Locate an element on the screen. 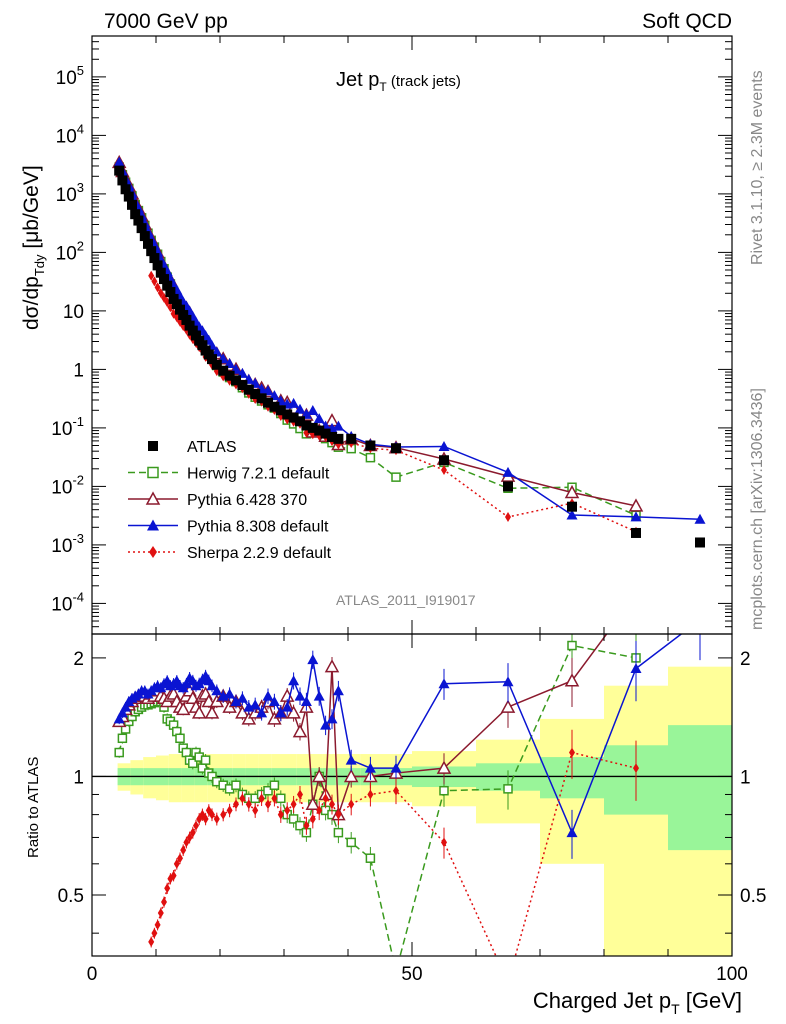 This screenshot has height=1024, width=786. ratio-y-tick-label: 0.5 is located at coordinates (71, 896).